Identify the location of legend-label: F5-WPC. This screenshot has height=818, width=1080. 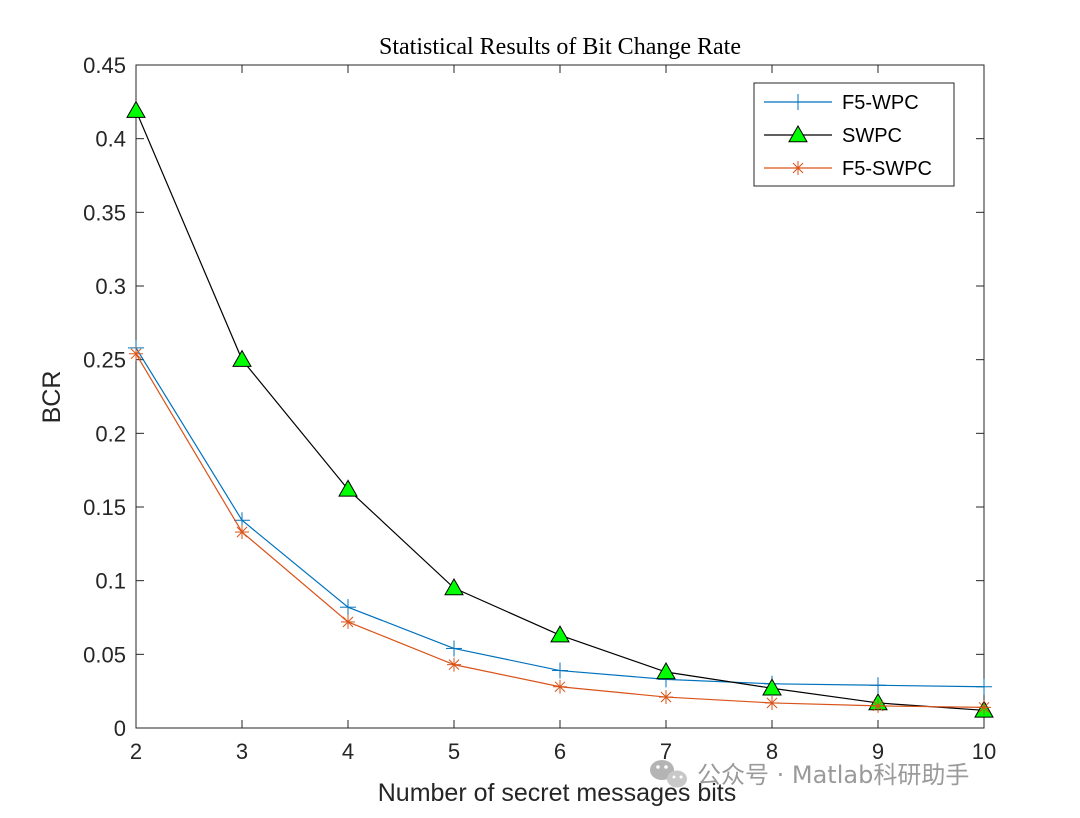
(880, 103).